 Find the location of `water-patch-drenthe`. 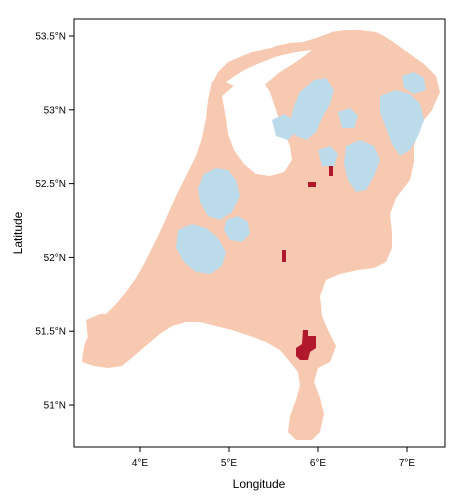

water-patch-drenthe is located at coordinates (402, 123).